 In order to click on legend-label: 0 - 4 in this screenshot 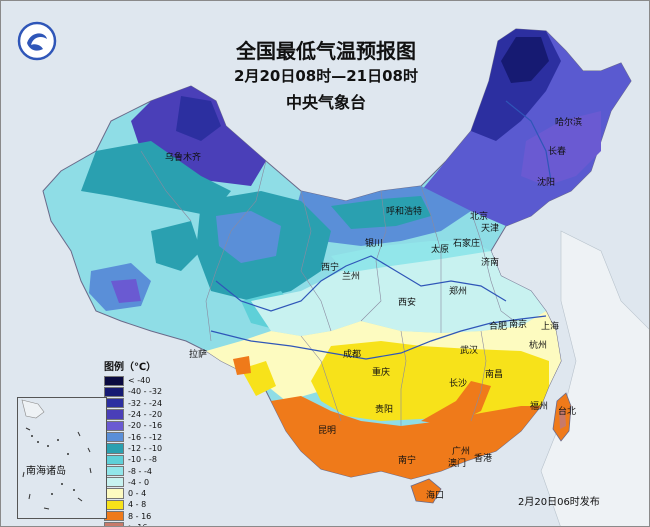, I will do `click(137, 494)`.